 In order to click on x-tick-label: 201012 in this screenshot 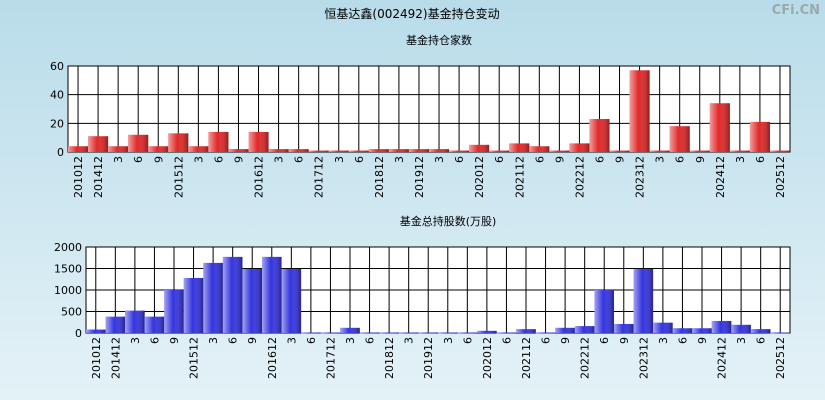, I will do `click(96, 358)`.